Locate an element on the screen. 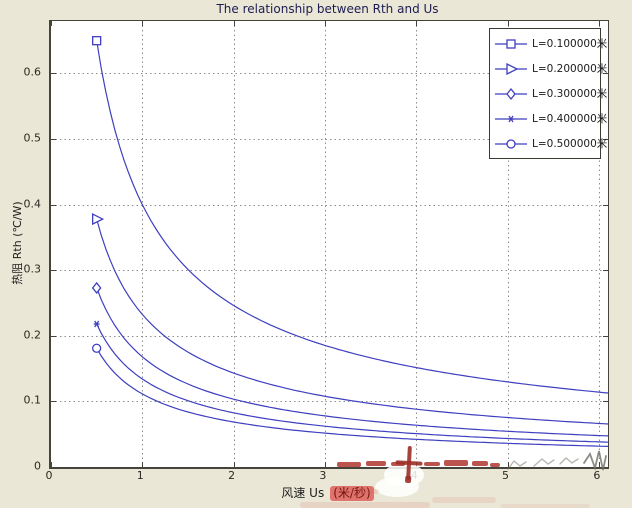 This screenshot has width=632, height=508. x-tick-label-3: 3 is located at coordinates (323, 475).